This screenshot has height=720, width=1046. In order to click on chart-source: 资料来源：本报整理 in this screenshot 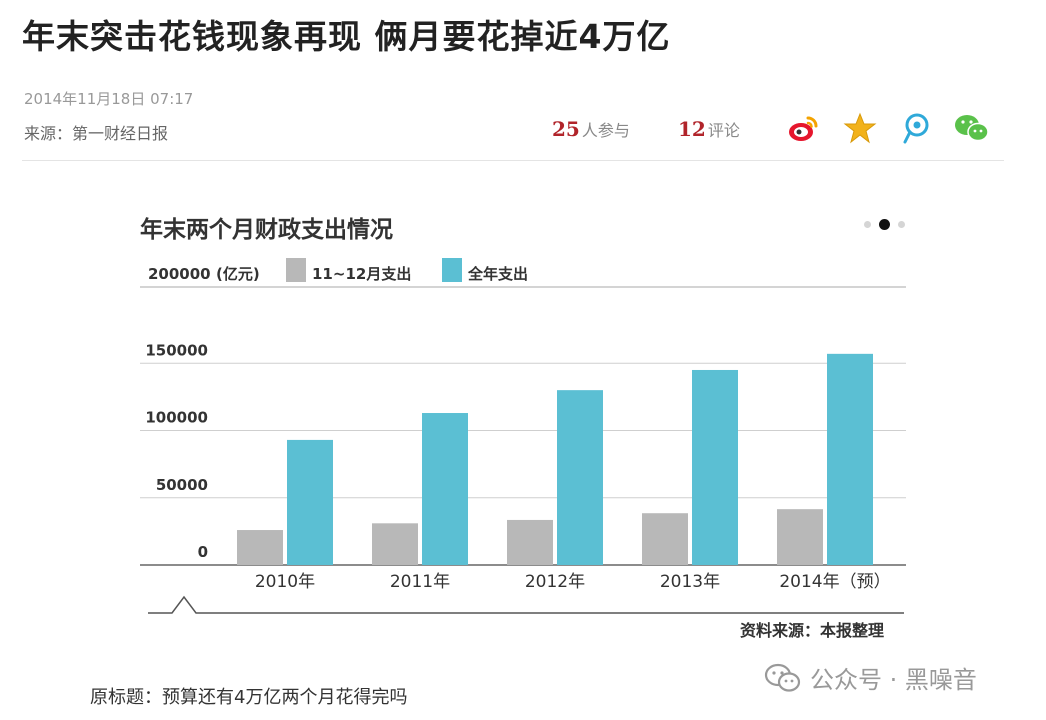, I will do `click(812, 629)`.